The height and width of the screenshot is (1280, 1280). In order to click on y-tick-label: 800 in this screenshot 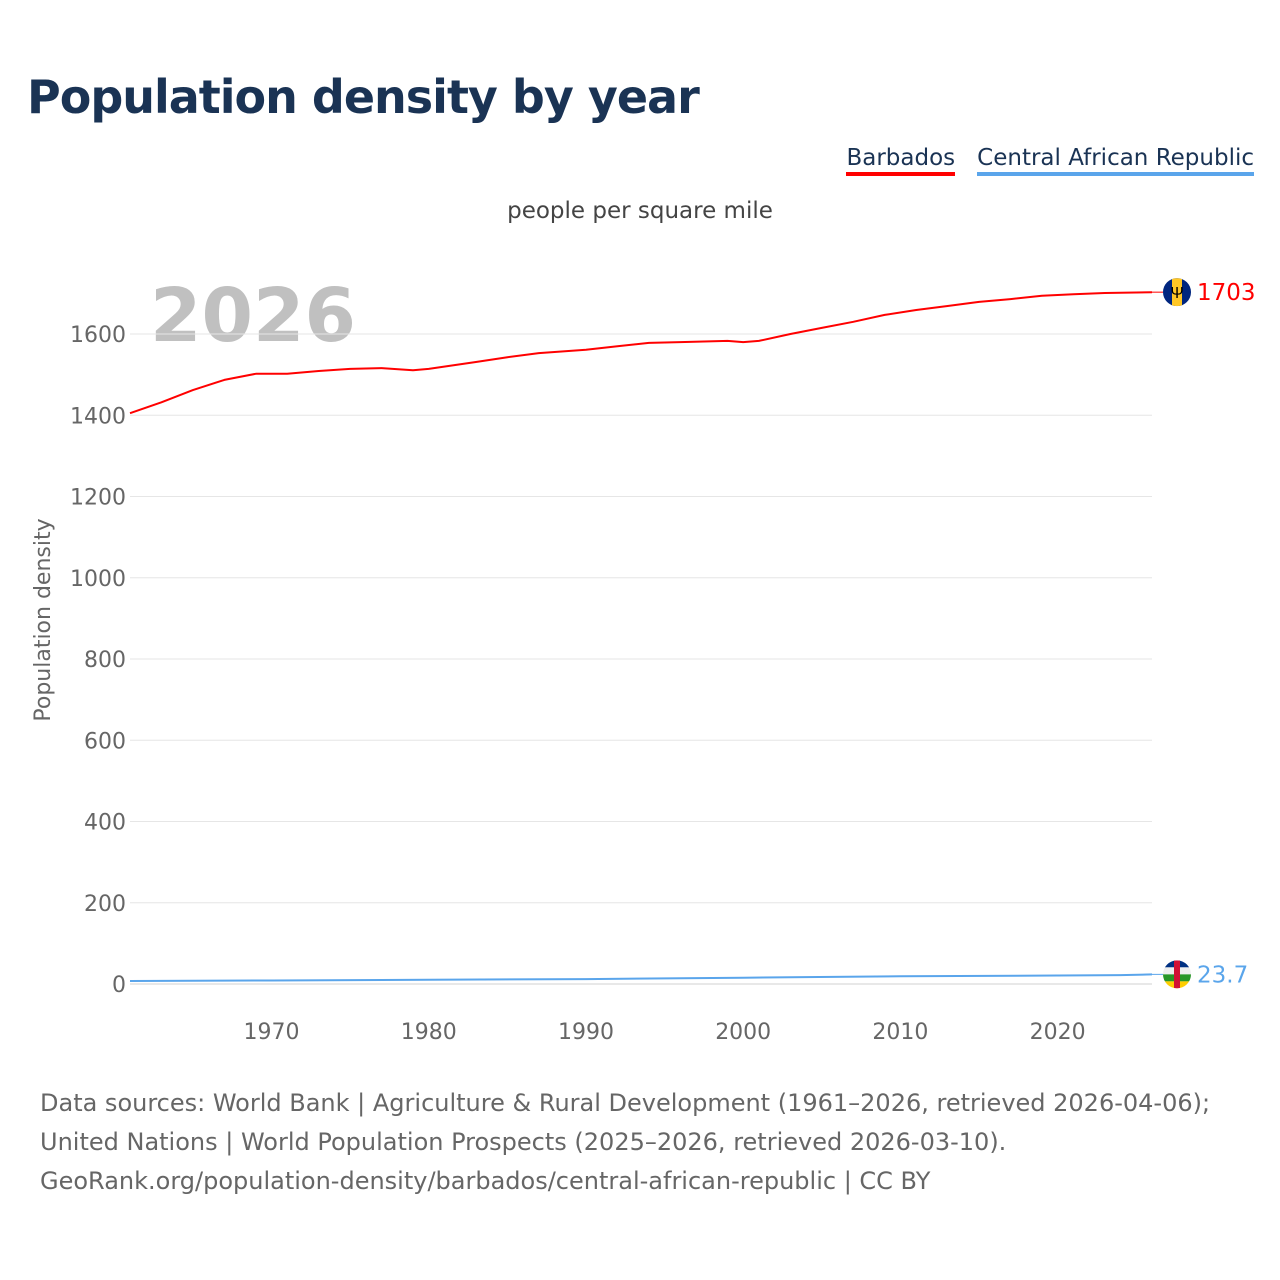, I will do `click(105, 660)`.